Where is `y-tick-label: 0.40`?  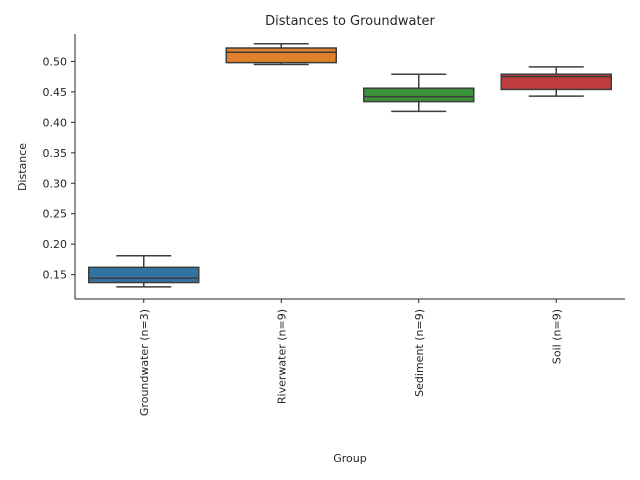
y-tick-label: 0.40 is located at coordinates (55, 122).